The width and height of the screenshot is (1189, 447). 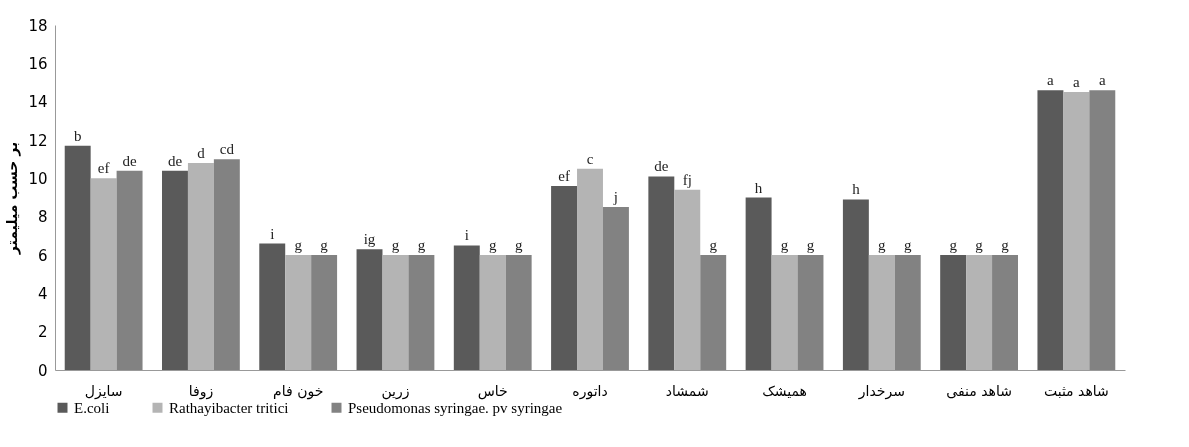 I want to click on x-tick-label: خون فام, so click(x=298, y=391).